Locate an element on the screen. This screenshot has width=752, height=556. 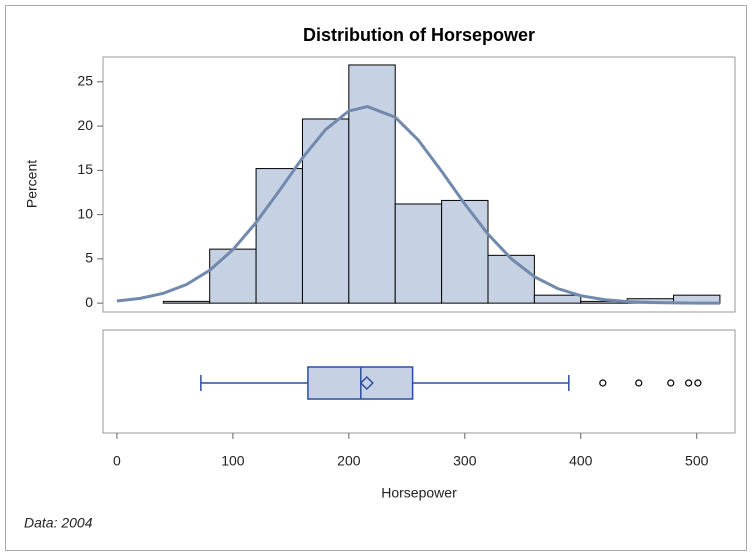
x-axis-label: Horsepower is located at coordinates (419, 493).